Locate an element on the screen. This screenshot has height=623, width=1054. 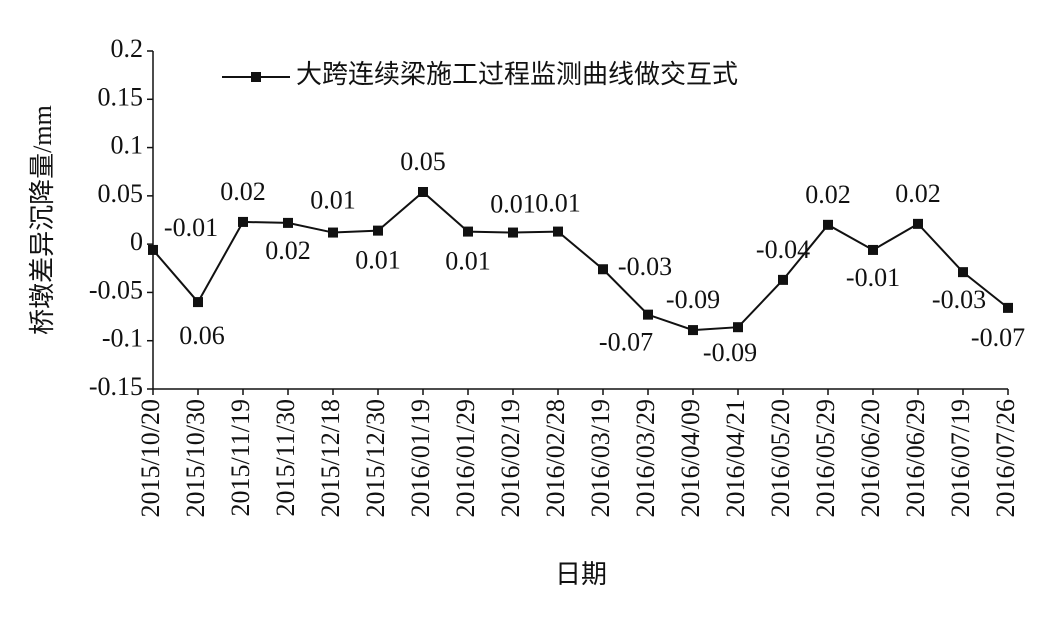
x-tick-label: 2016/02/28 is located at coordinates (555, 458).